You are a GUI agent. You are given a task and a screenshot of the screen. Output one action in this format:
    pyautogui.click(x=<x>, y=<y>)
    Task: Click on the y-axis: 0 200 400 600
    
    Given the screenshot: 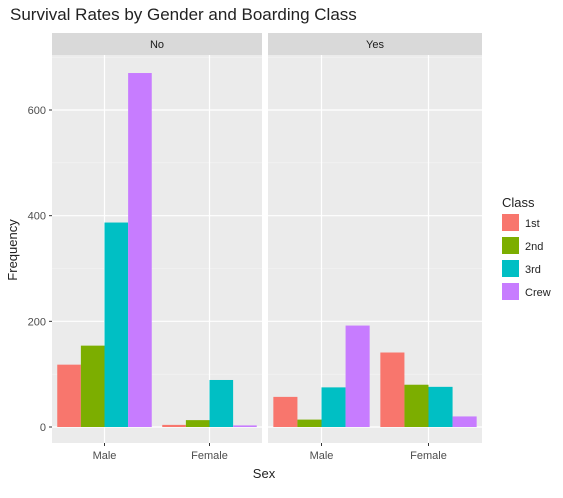 What is the action you would take?
    pyautogui.click(x=40, y=269)
    